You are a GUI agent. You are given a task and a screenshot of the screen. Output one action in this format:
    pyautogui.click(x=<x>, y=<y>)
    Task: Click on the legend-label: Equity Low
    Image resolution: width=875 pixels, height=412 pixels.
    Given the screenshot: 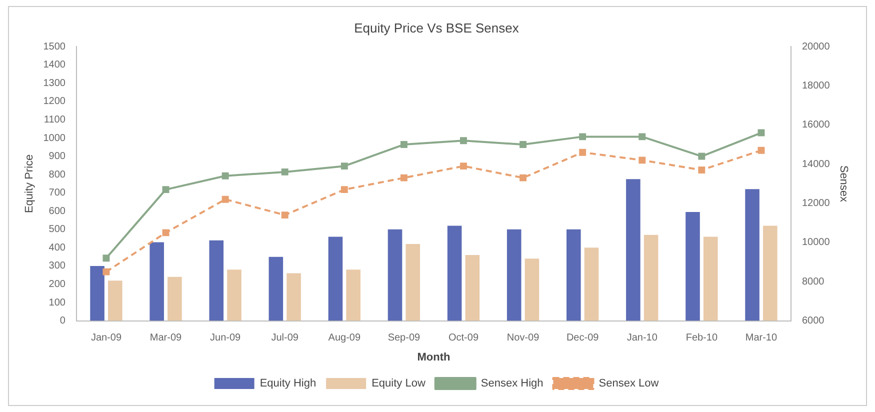 What is the action you would take?
    pyautogui.click(x=399, y=384)
    